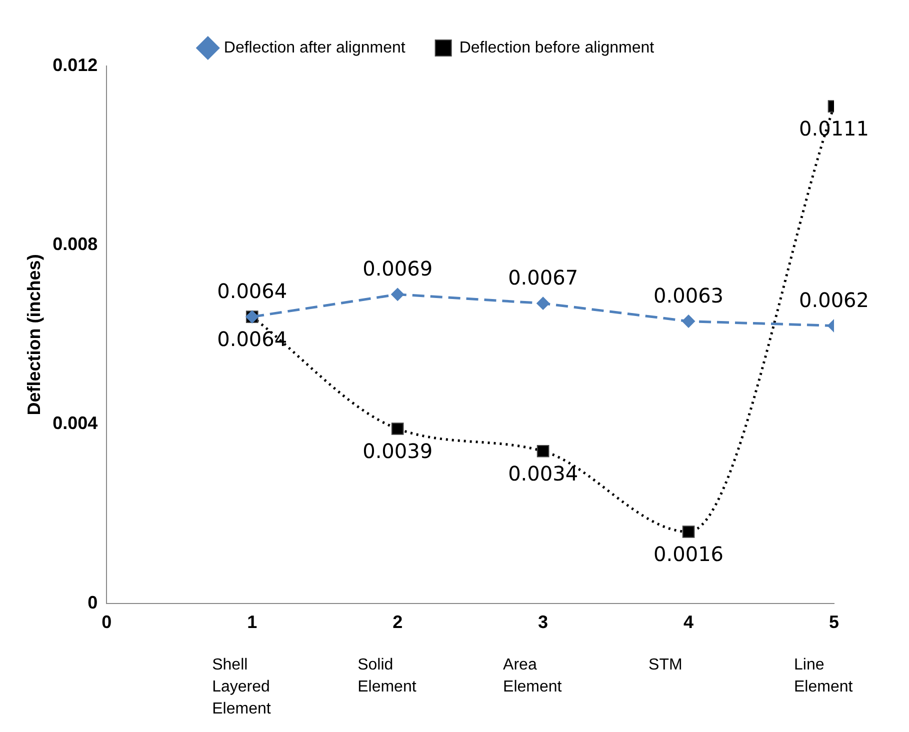 The image size is (909, 732). I want to click on data-label: 0.0063, so click(689, 295).